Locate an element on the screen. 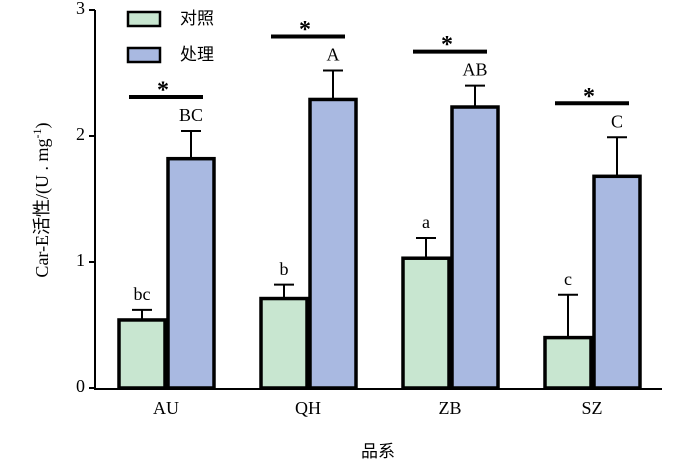  y-tick-label: 0 is located at coordinates (80, 386).